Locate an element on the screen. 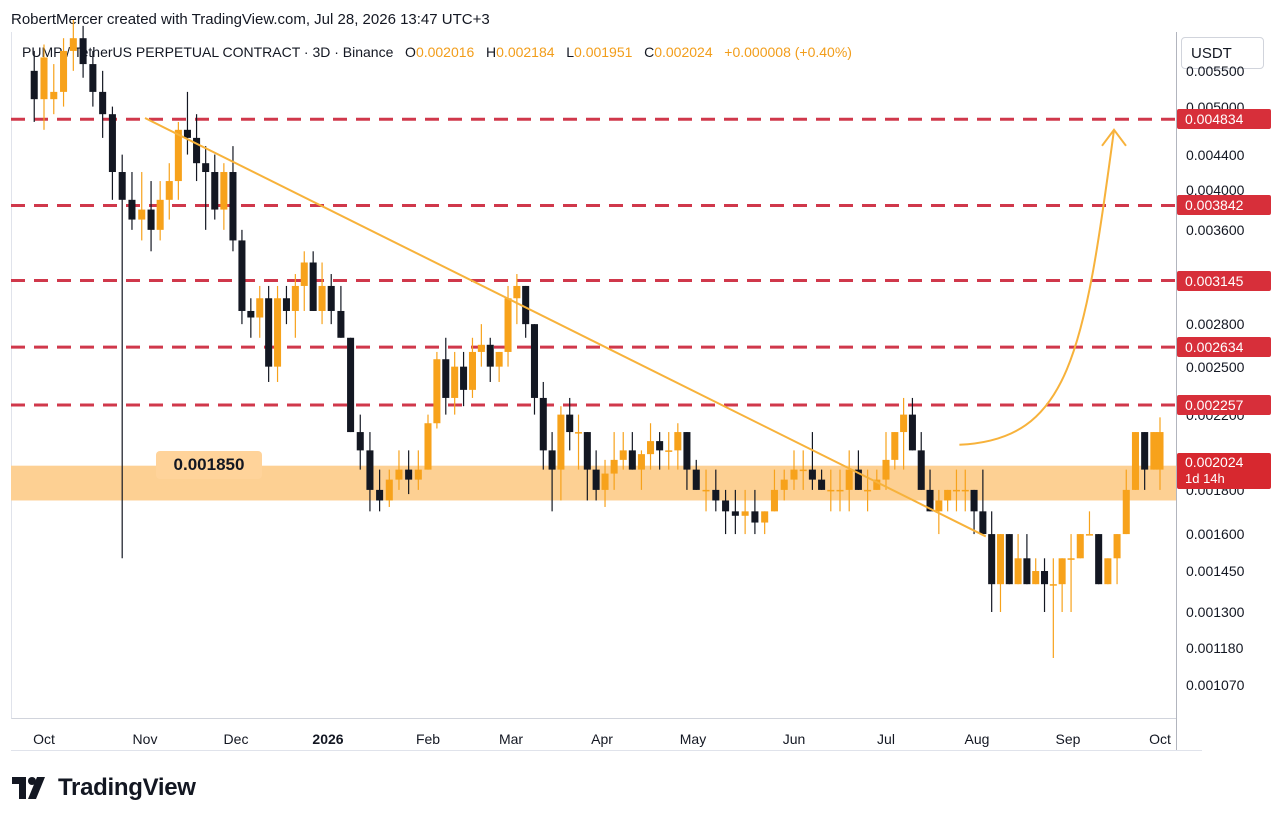  high-value: 0.002184 is located at coordinates (525, 52).